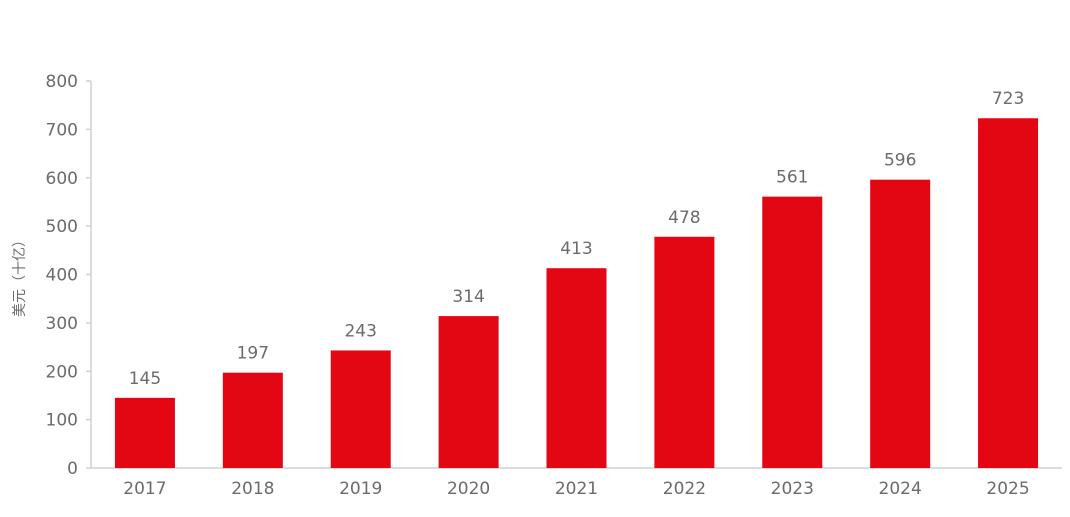  What do you see at coordinates (1007, 489) in the screenshot?
I see `x-tick-label: 2025` at bounding box center [1007, 489].